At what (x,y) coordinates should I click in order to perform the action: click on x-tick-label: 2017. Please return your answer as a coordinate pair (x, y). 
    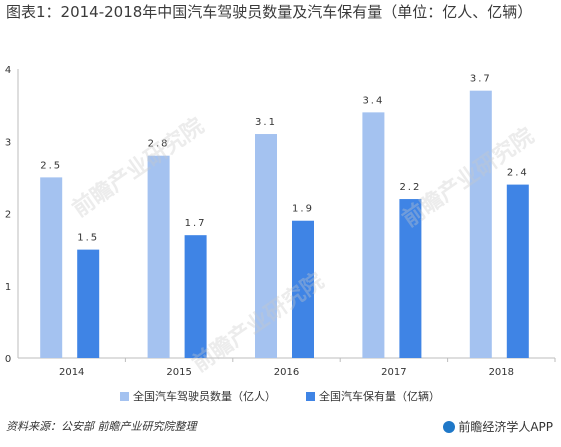
    Looking at the image, I should click on (393, 372).